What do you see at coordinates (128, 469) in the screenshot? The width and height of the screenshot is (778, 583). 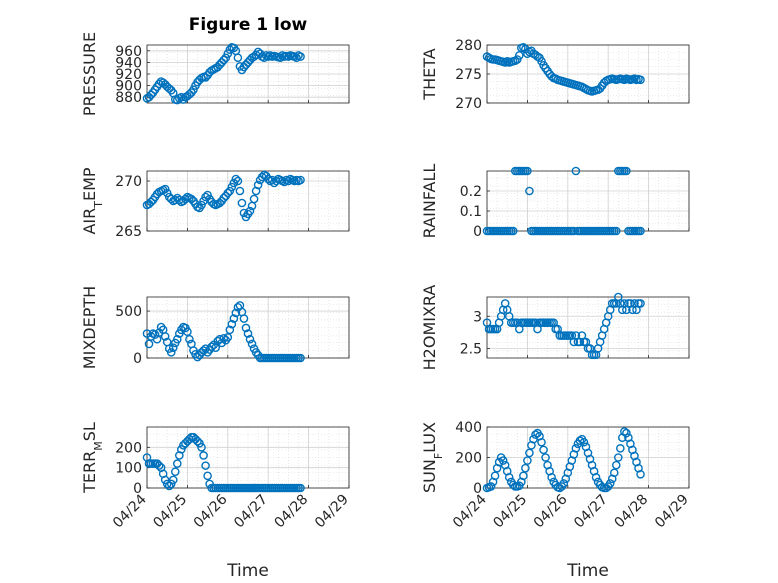 I see `terr-msl-ytick-label: 100` at bounding box center [128, 469].